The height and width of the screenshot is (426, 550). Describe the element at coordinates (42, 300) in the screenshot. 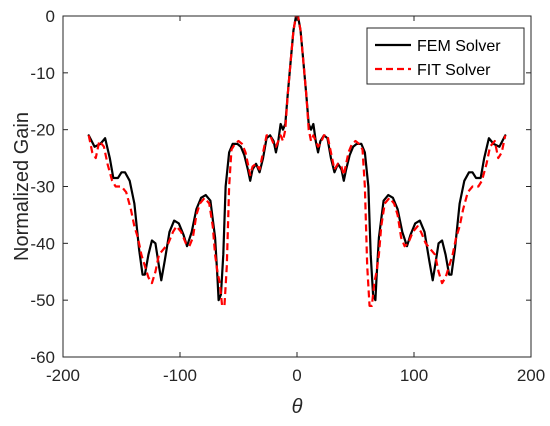

I see `y-tick-label: -50` at that location.